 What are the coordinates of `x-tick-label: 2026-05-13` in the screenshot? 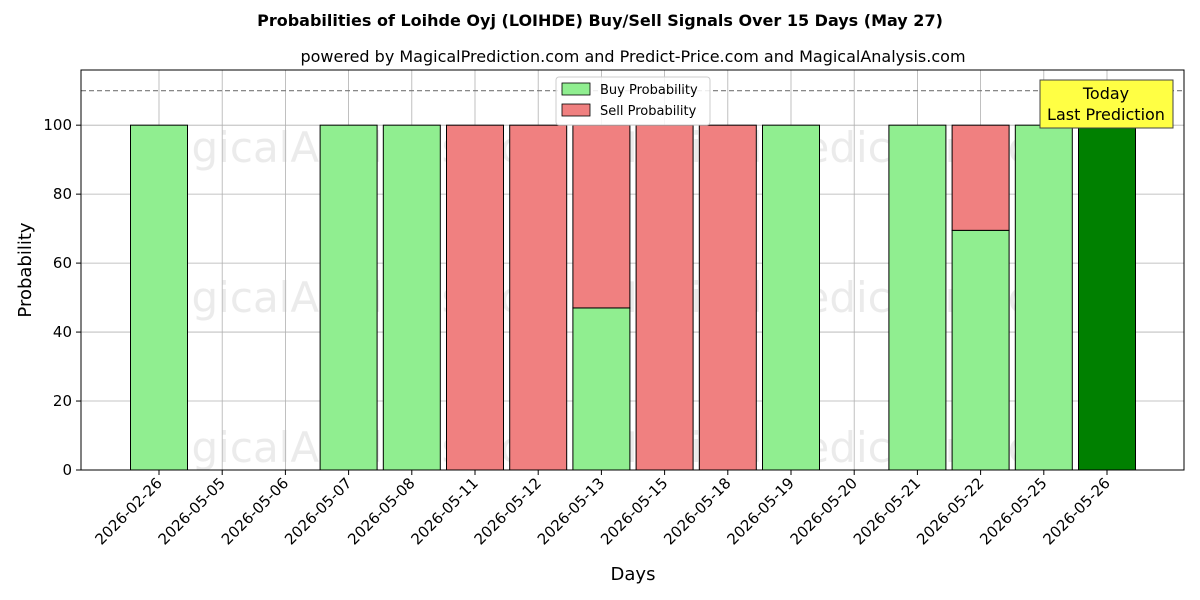 It's located at (571, 511).